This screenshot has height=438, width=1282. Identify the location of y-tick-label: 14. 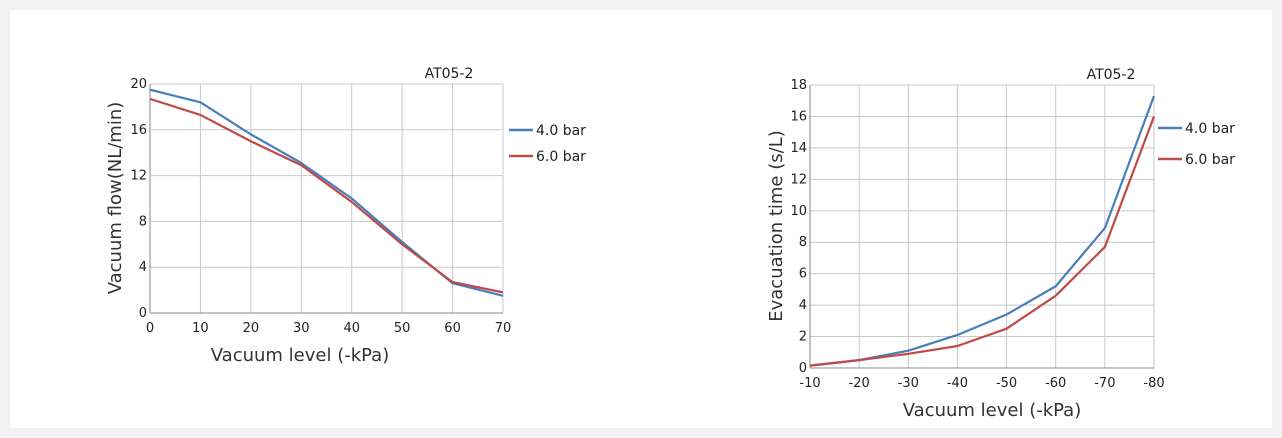
(798, 148).